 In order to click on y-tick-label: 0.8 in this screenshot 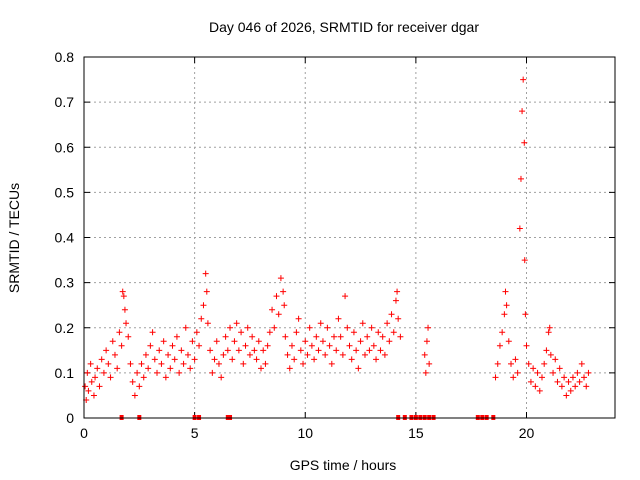, I will do `click(65, 57)`.